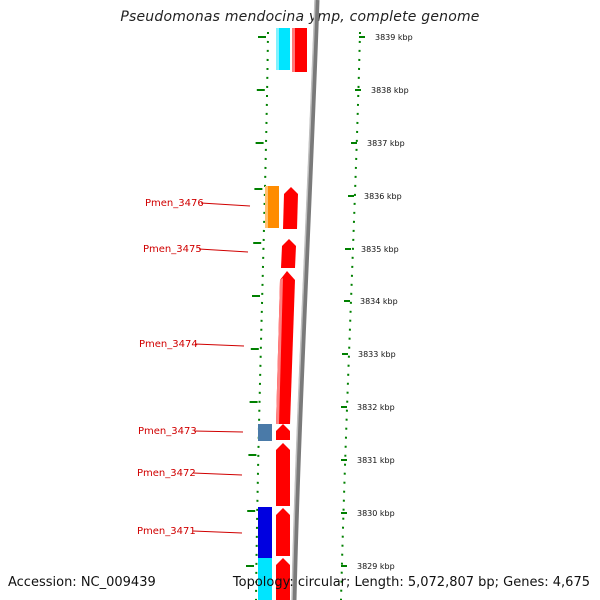 The height and width of the screenshot is (600, 600). I want to click on tick-label: 3834 kbp, so click(379, 301).